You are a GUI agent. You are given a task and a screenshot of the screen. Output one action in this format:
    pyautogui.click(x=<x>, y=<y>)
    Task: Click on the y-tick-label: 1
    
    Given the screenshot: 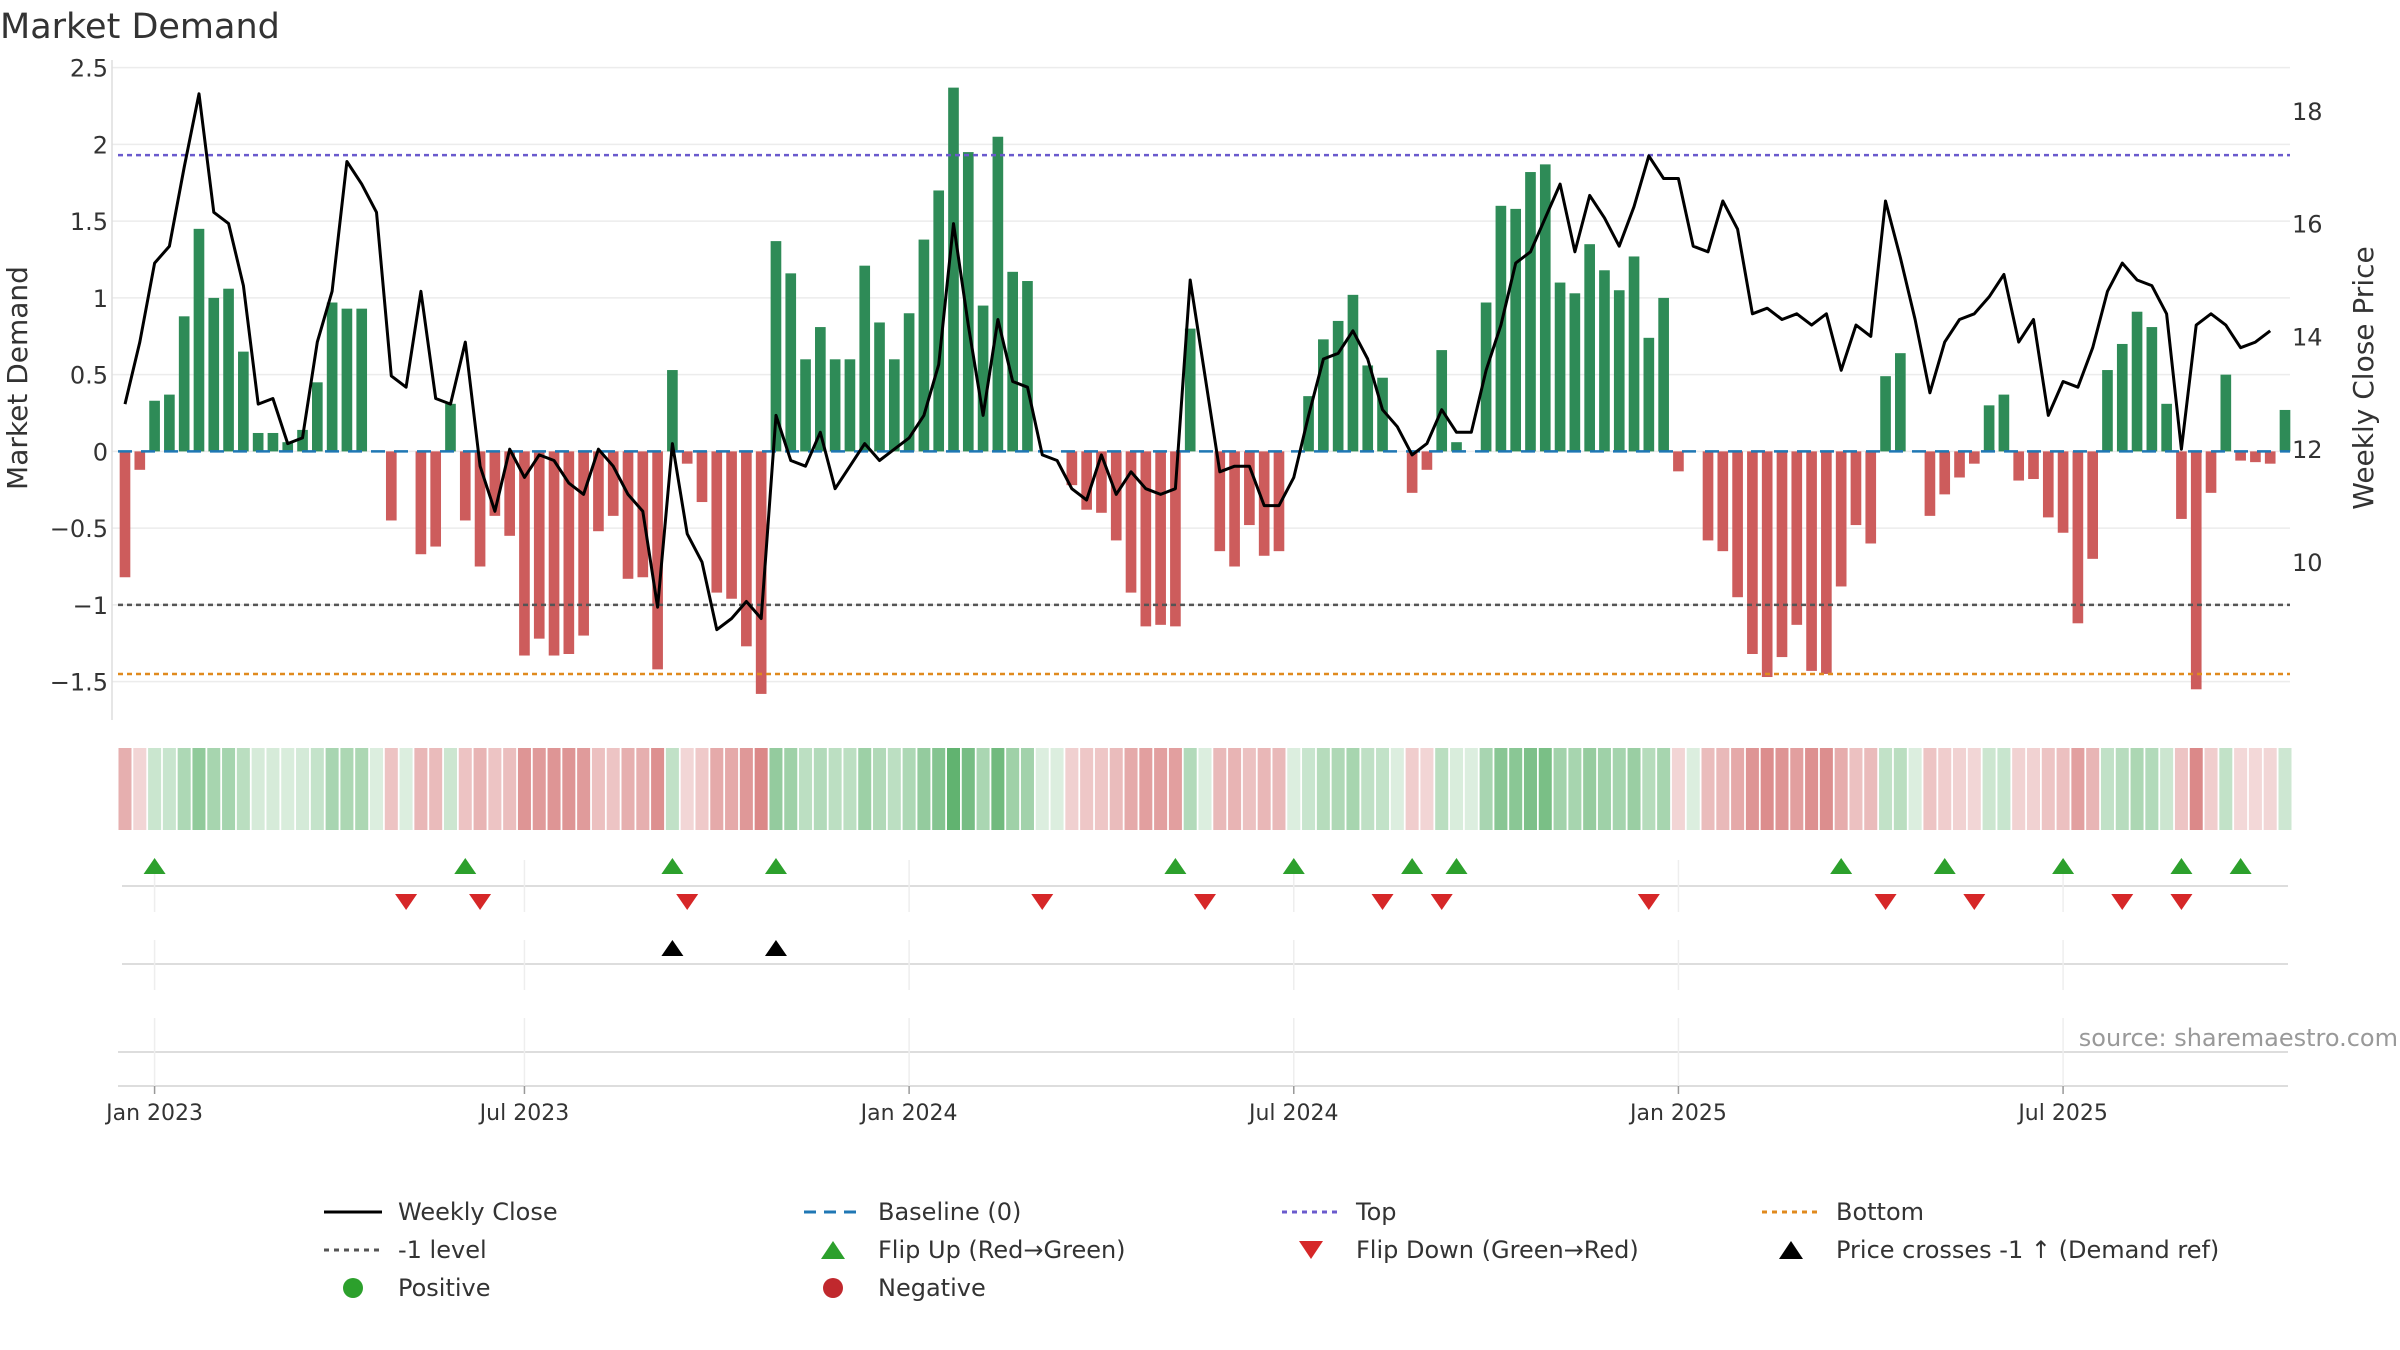 What is the action you would take?
    pyautogui.click(x=100, y=299)
    